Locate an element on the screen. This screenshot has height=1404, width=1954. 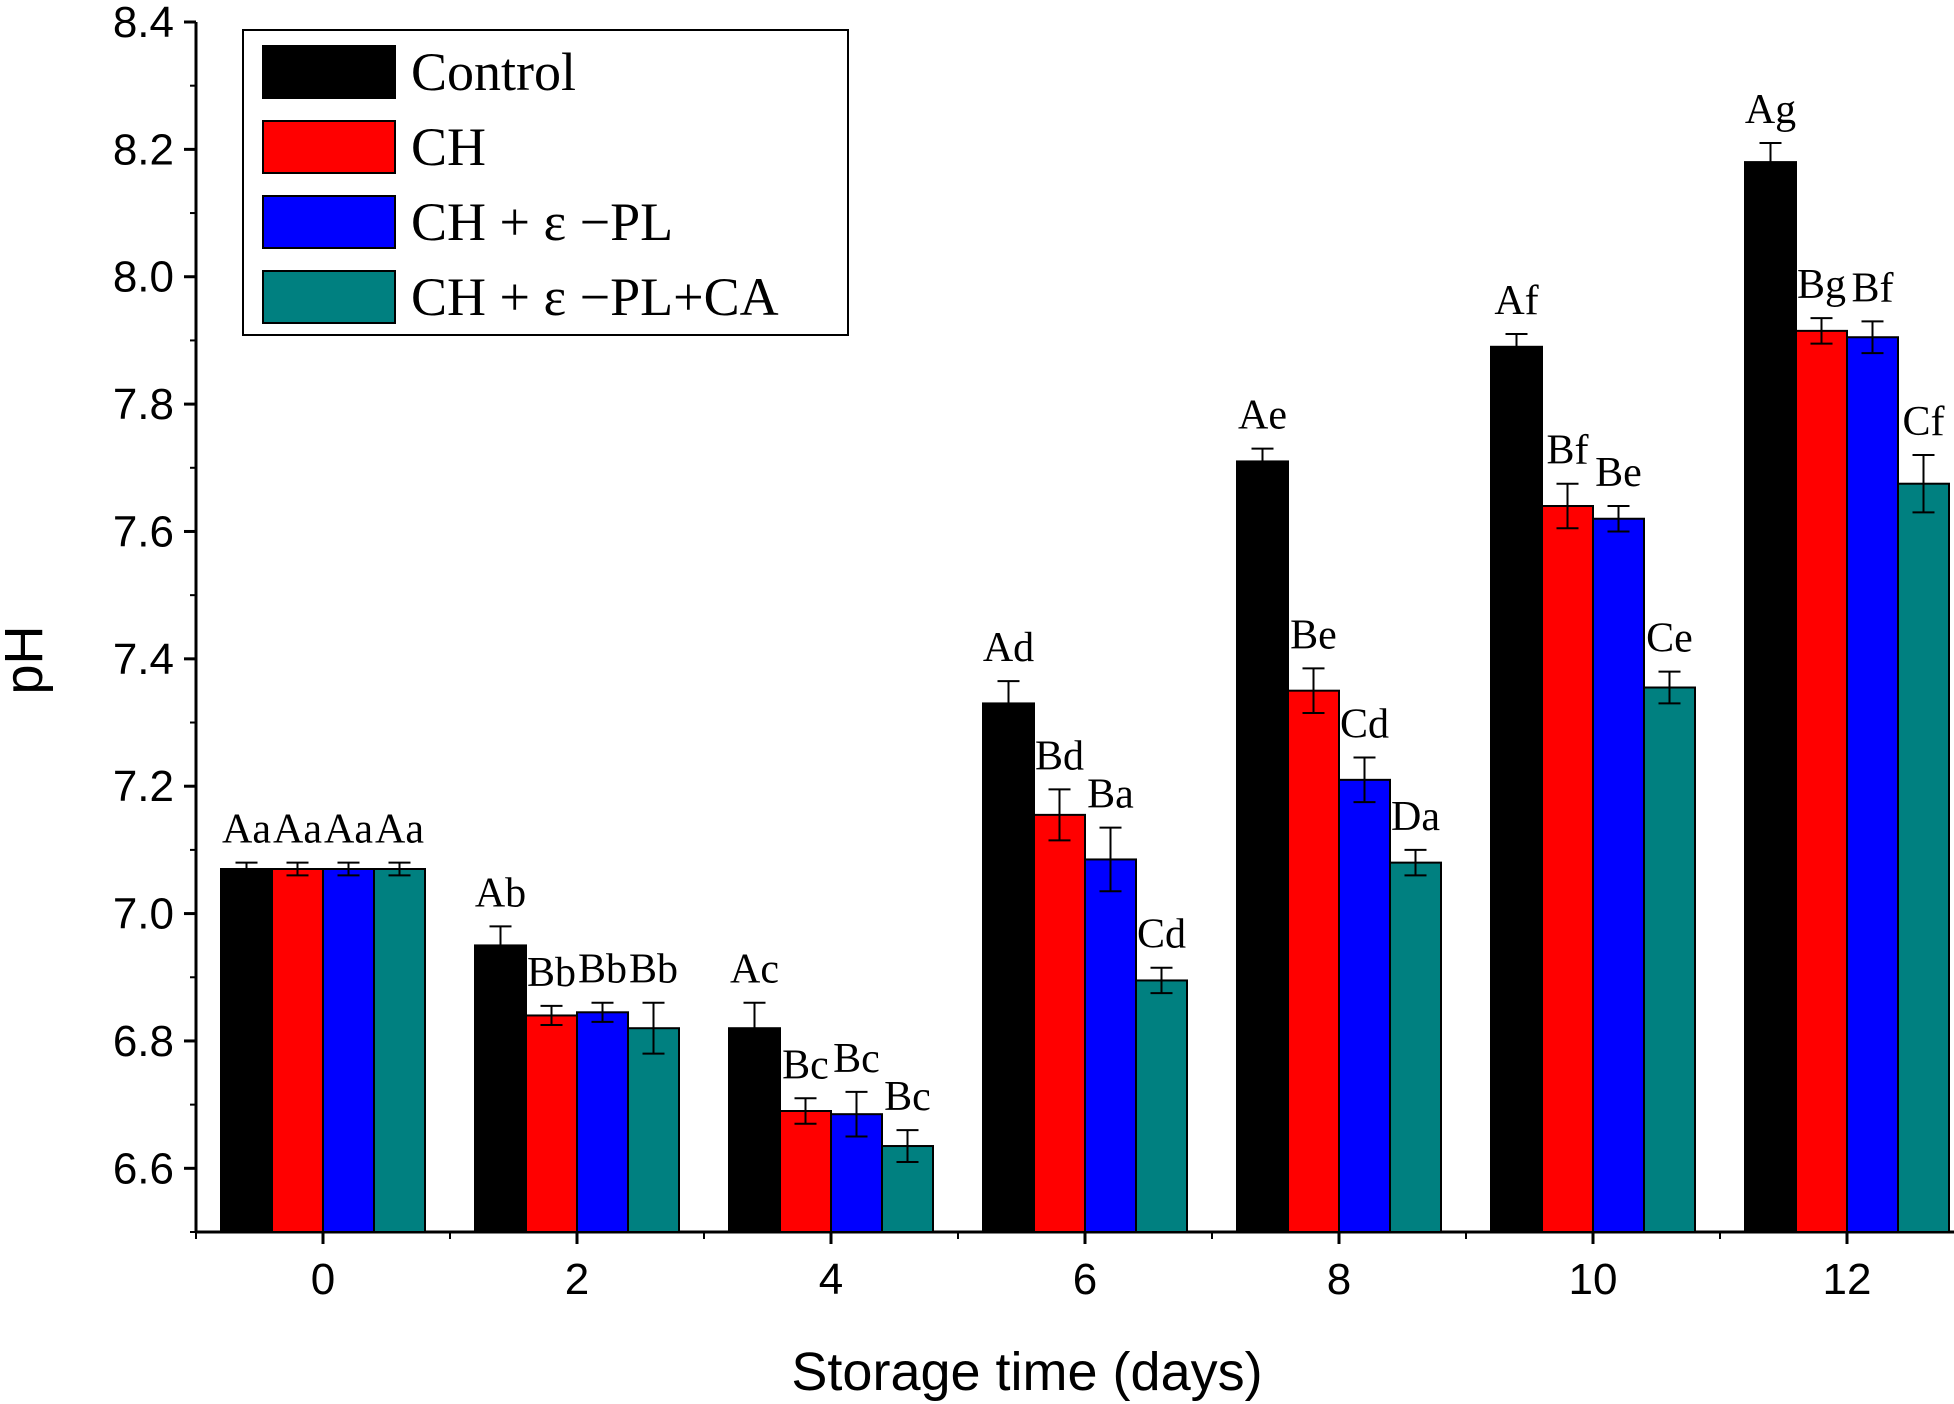
x-tick-label: 12 is located at coordinates (1847, 1279).